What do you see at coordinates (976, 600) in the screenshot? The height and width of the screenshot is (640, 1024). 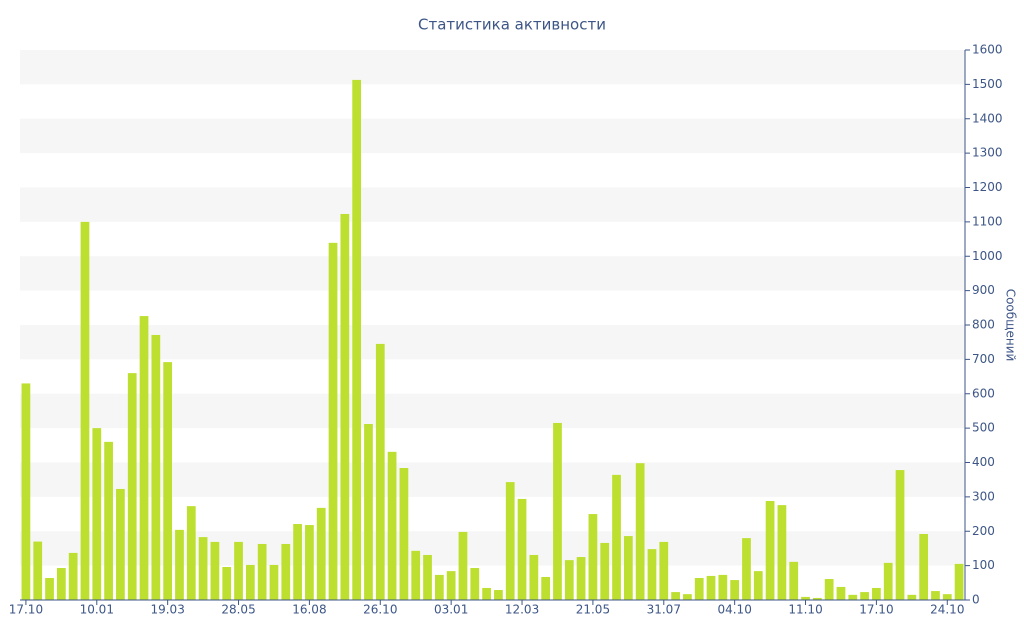 I see `y-tick-label: 0` at bounding box center [976, 600].